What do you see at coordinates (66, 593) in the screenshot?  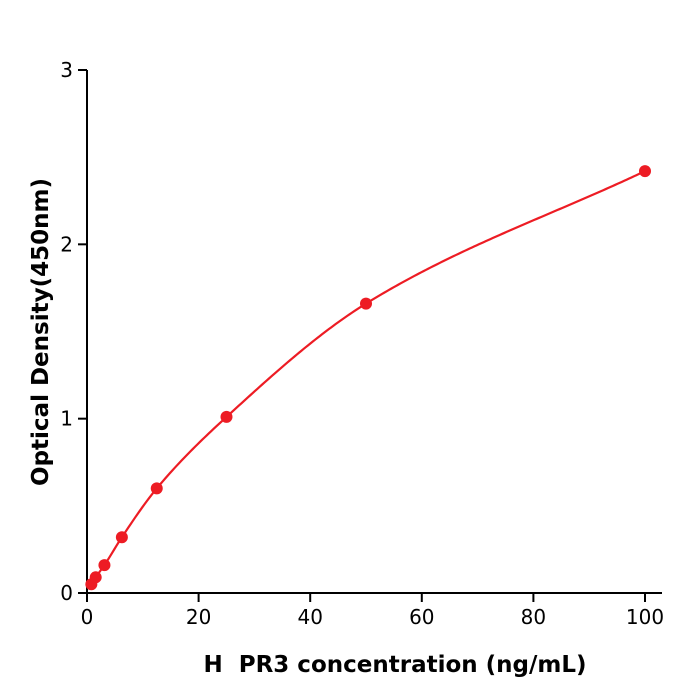 I see `y-tick-label: 0` at bounding box center [66, 593].